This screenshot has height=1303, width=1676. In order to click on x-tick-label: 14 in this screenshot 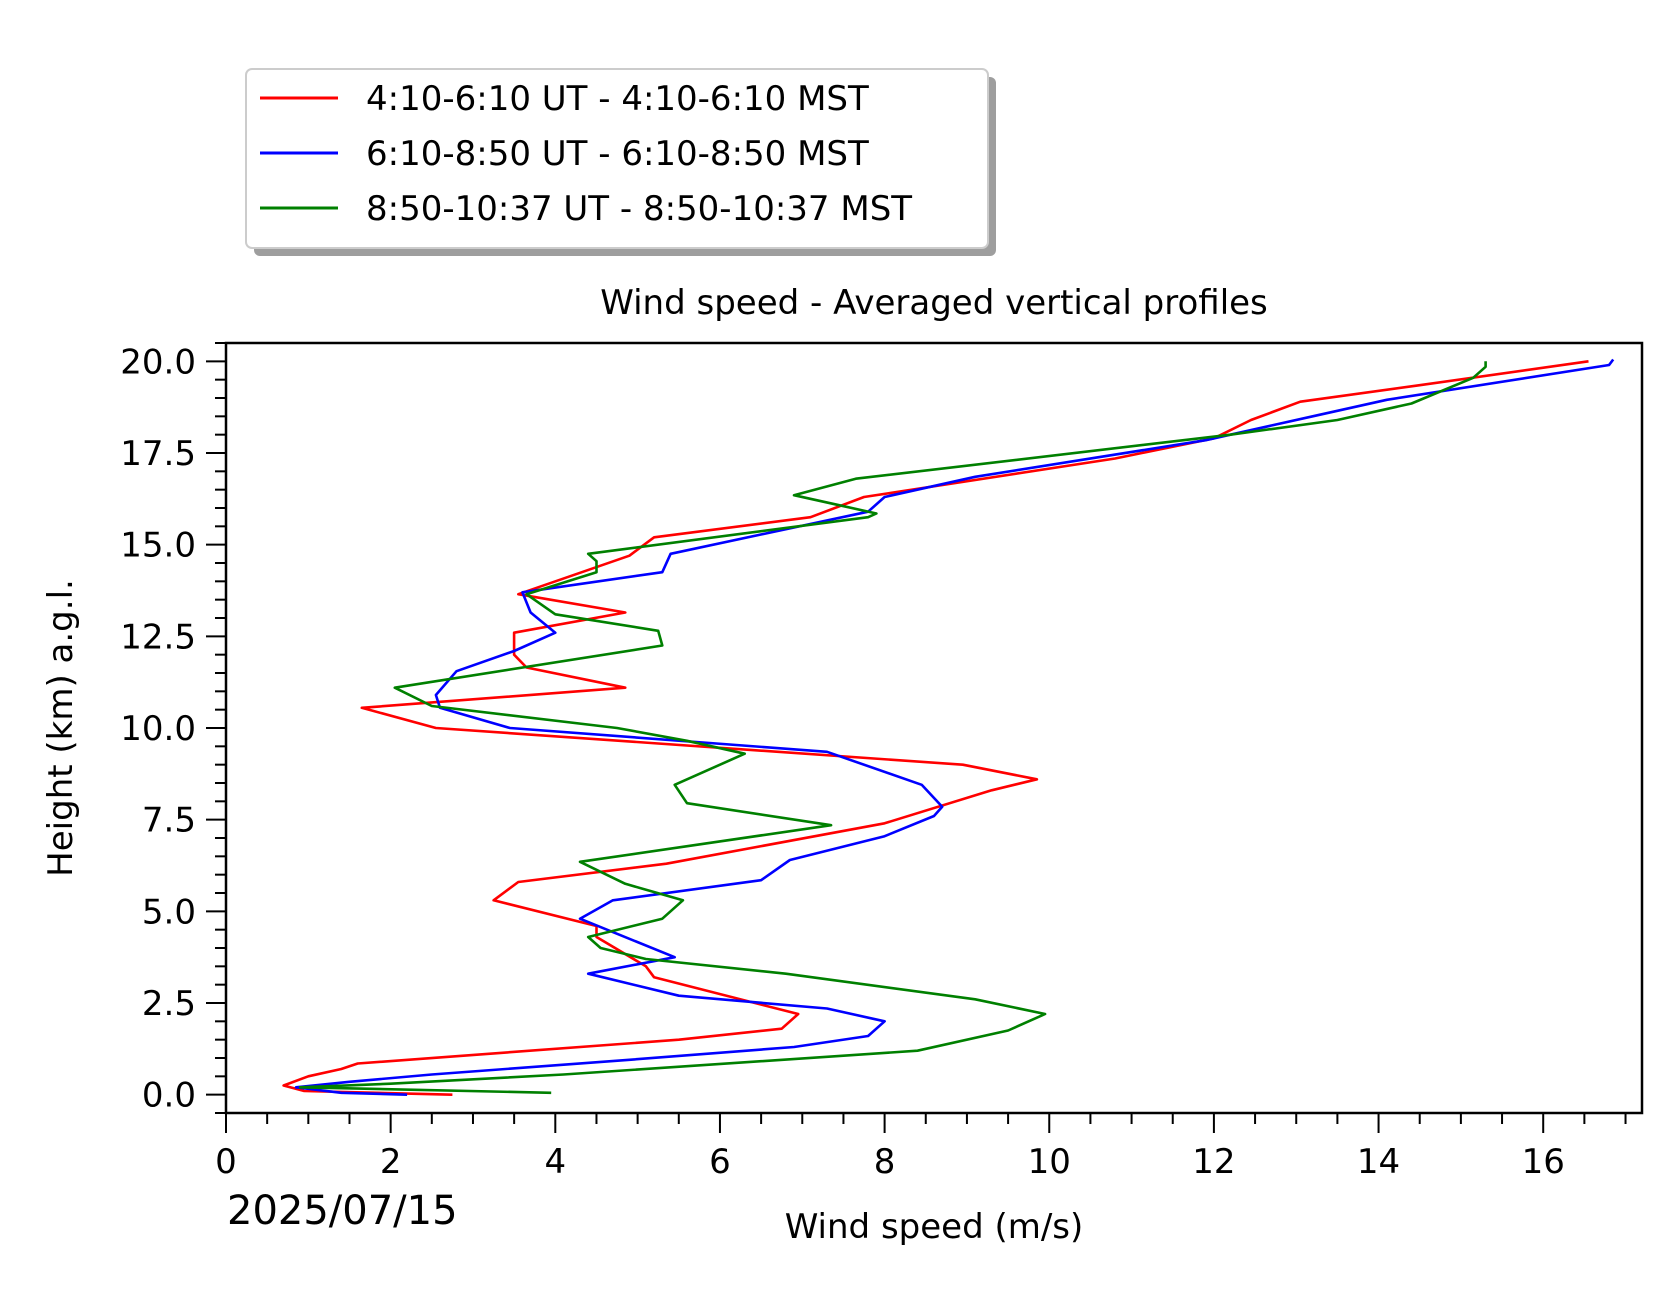, I will do `click(1378, 1162)`.